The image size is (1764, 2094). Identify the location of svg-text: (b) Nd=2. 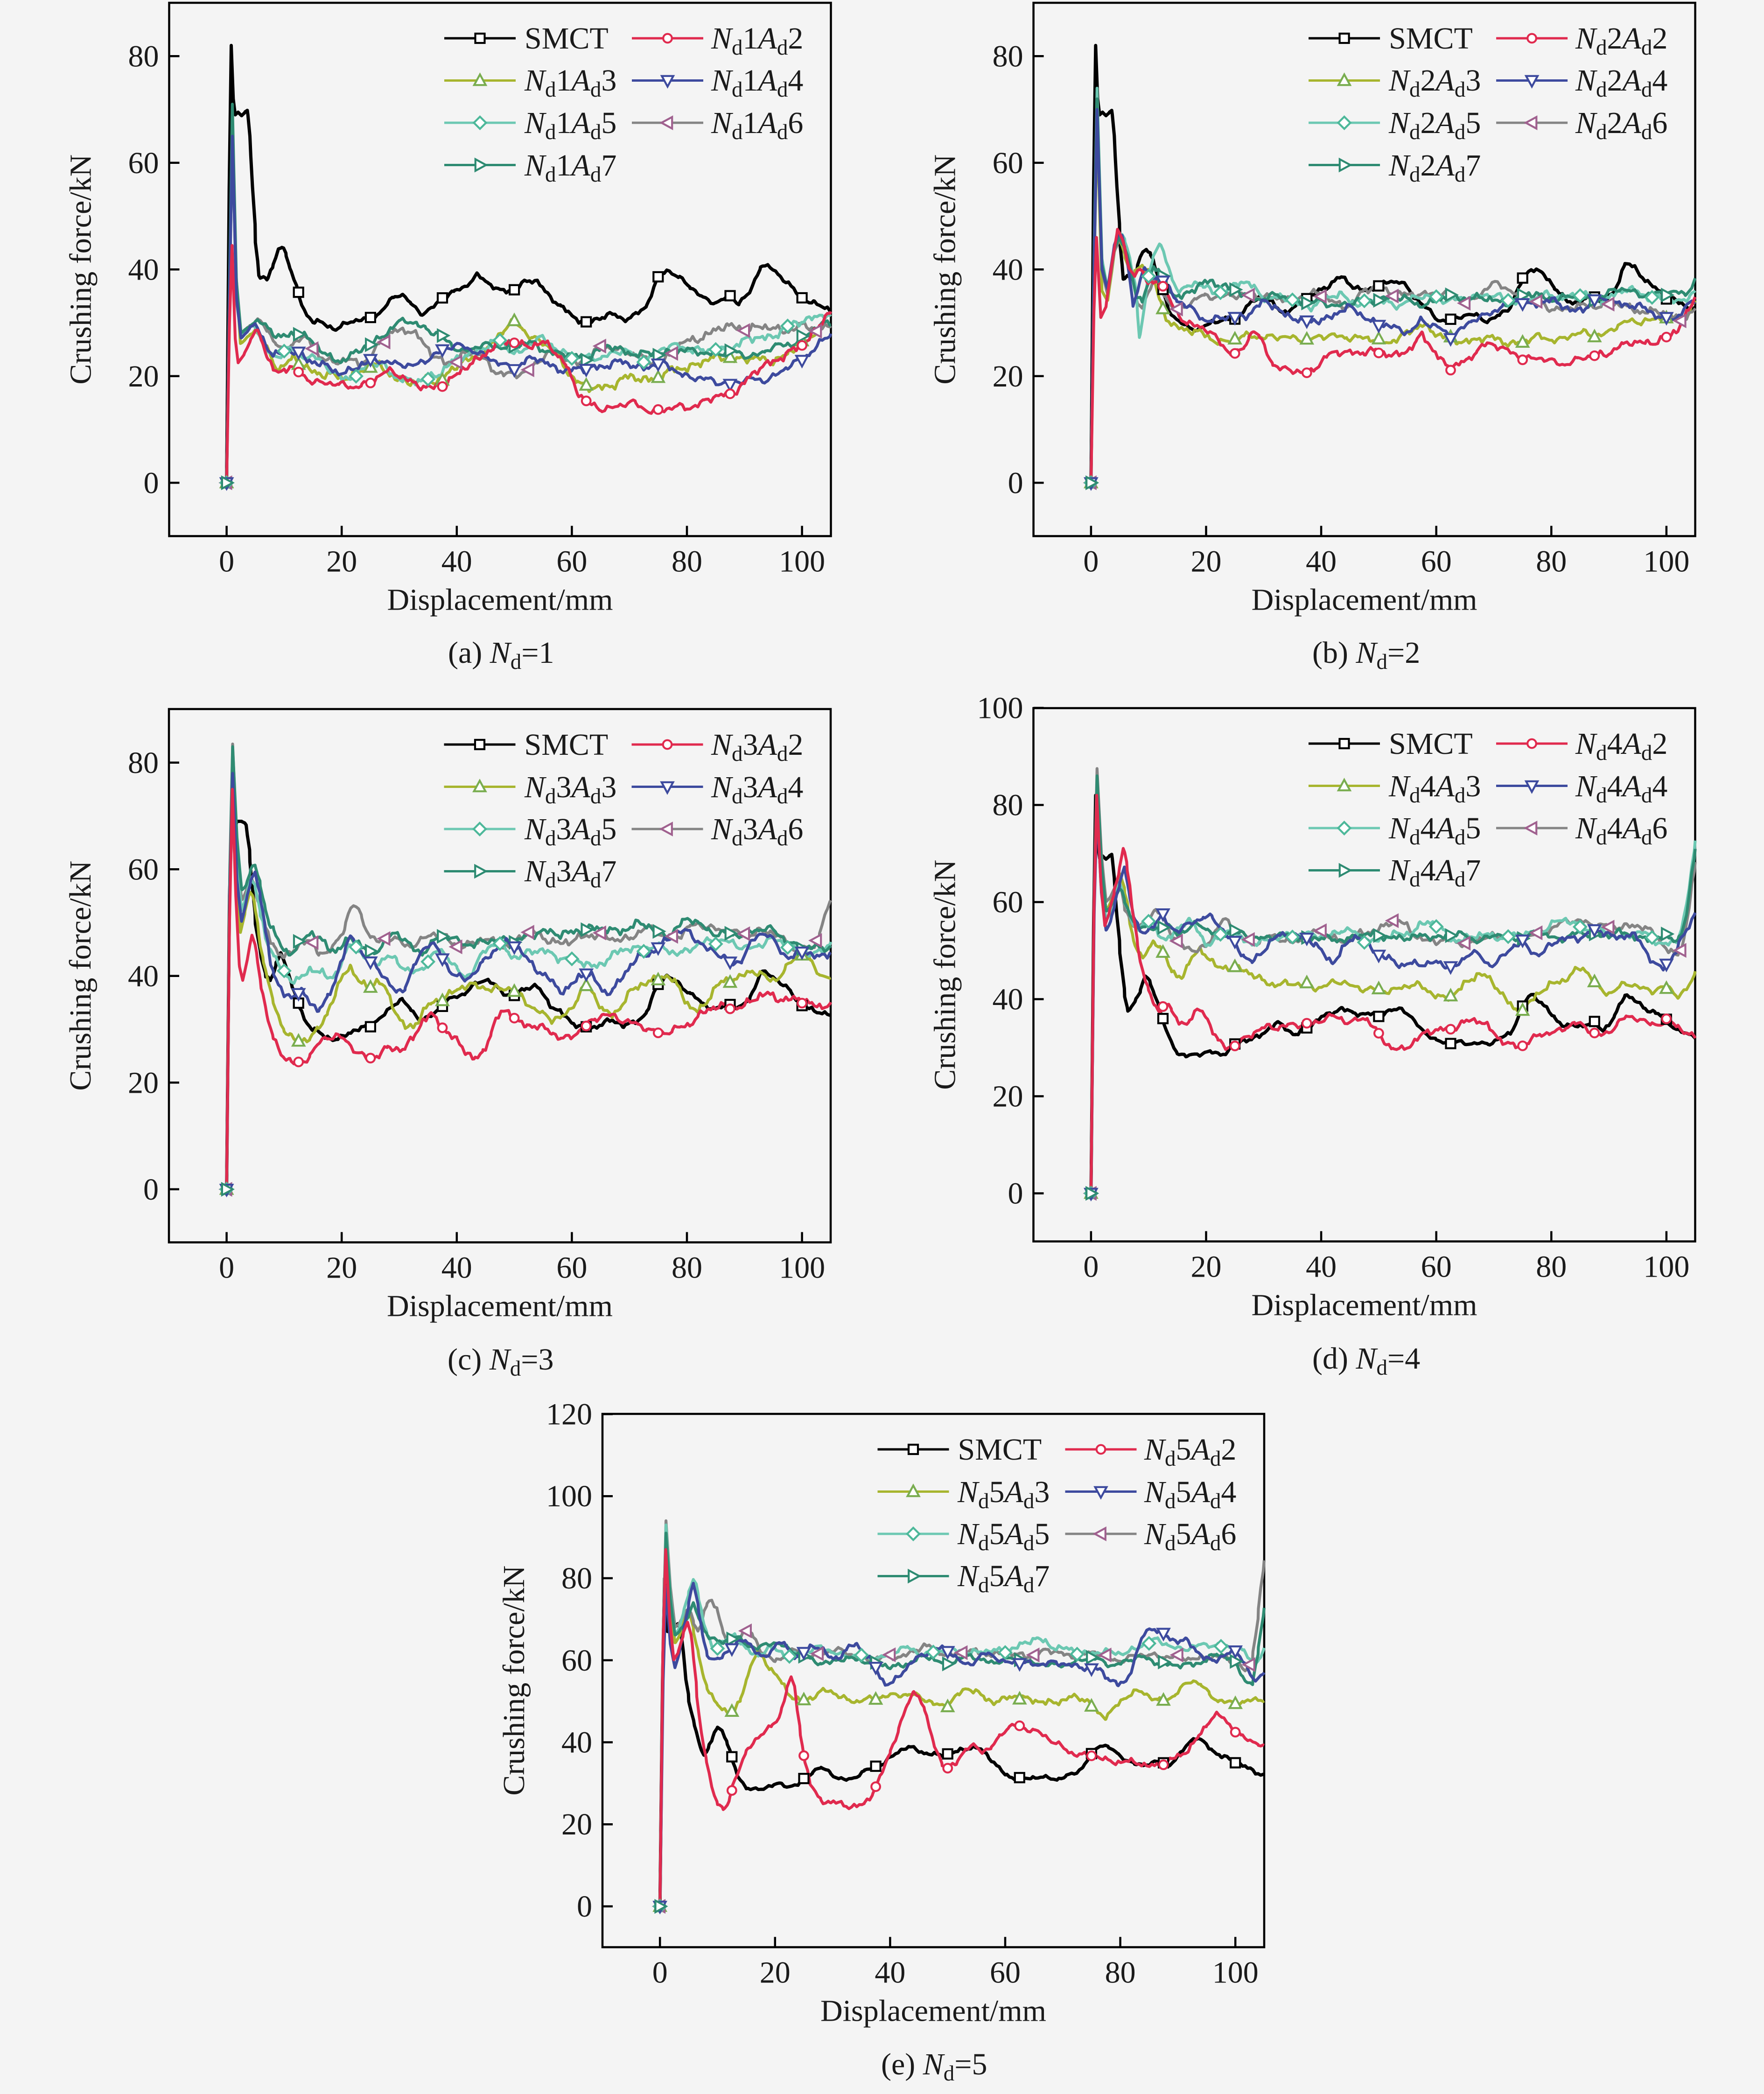
(1366, 655).